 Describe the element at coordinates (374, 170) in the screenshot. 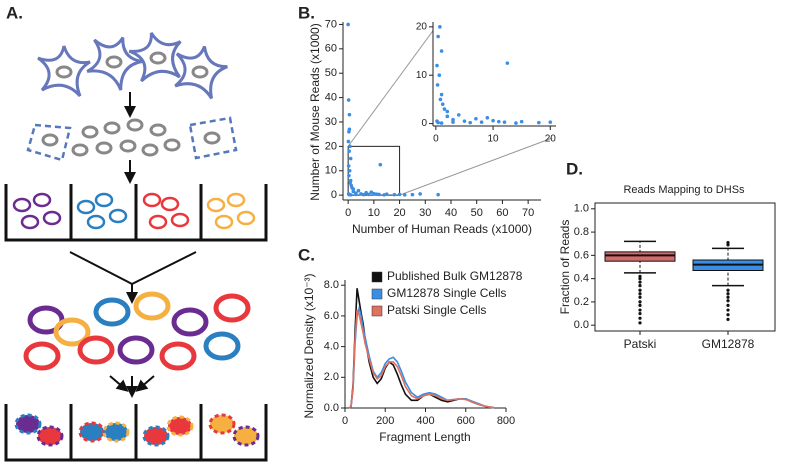

I see `zoom-box` at that location.